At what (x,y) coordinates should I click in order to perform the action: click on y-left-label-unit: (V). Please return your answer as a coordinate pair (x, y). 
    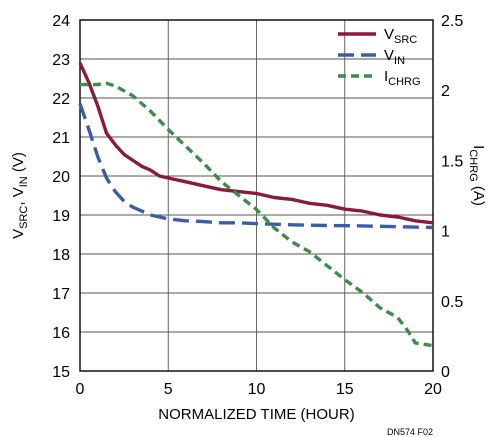
    Looking at the image, I should click on (18, 164).